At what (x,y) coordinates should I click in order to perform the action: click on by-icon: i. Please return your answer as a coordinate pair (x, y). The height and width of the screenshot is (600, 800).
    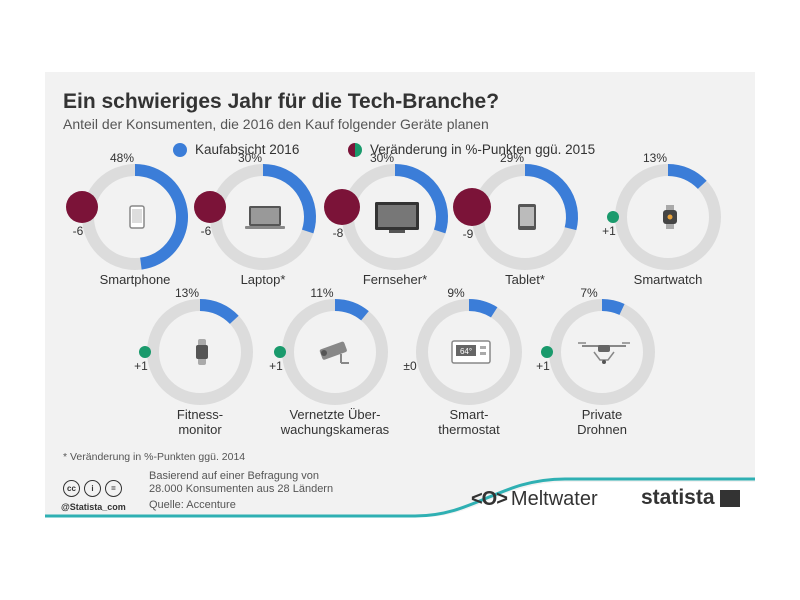
    Looking at the image, I should click on (92, 488).